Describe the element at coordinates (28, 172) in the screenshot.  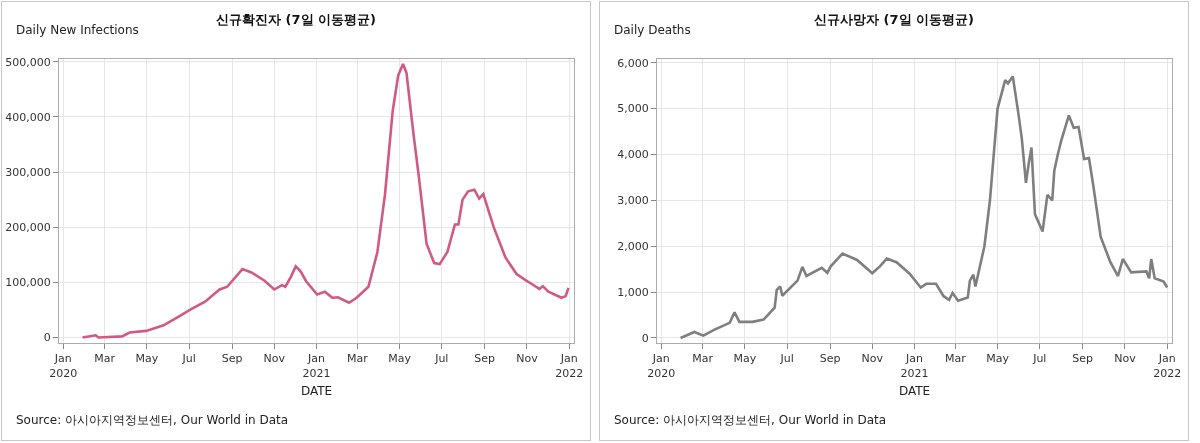
I see `y-tick-label: 300,000` at that location.